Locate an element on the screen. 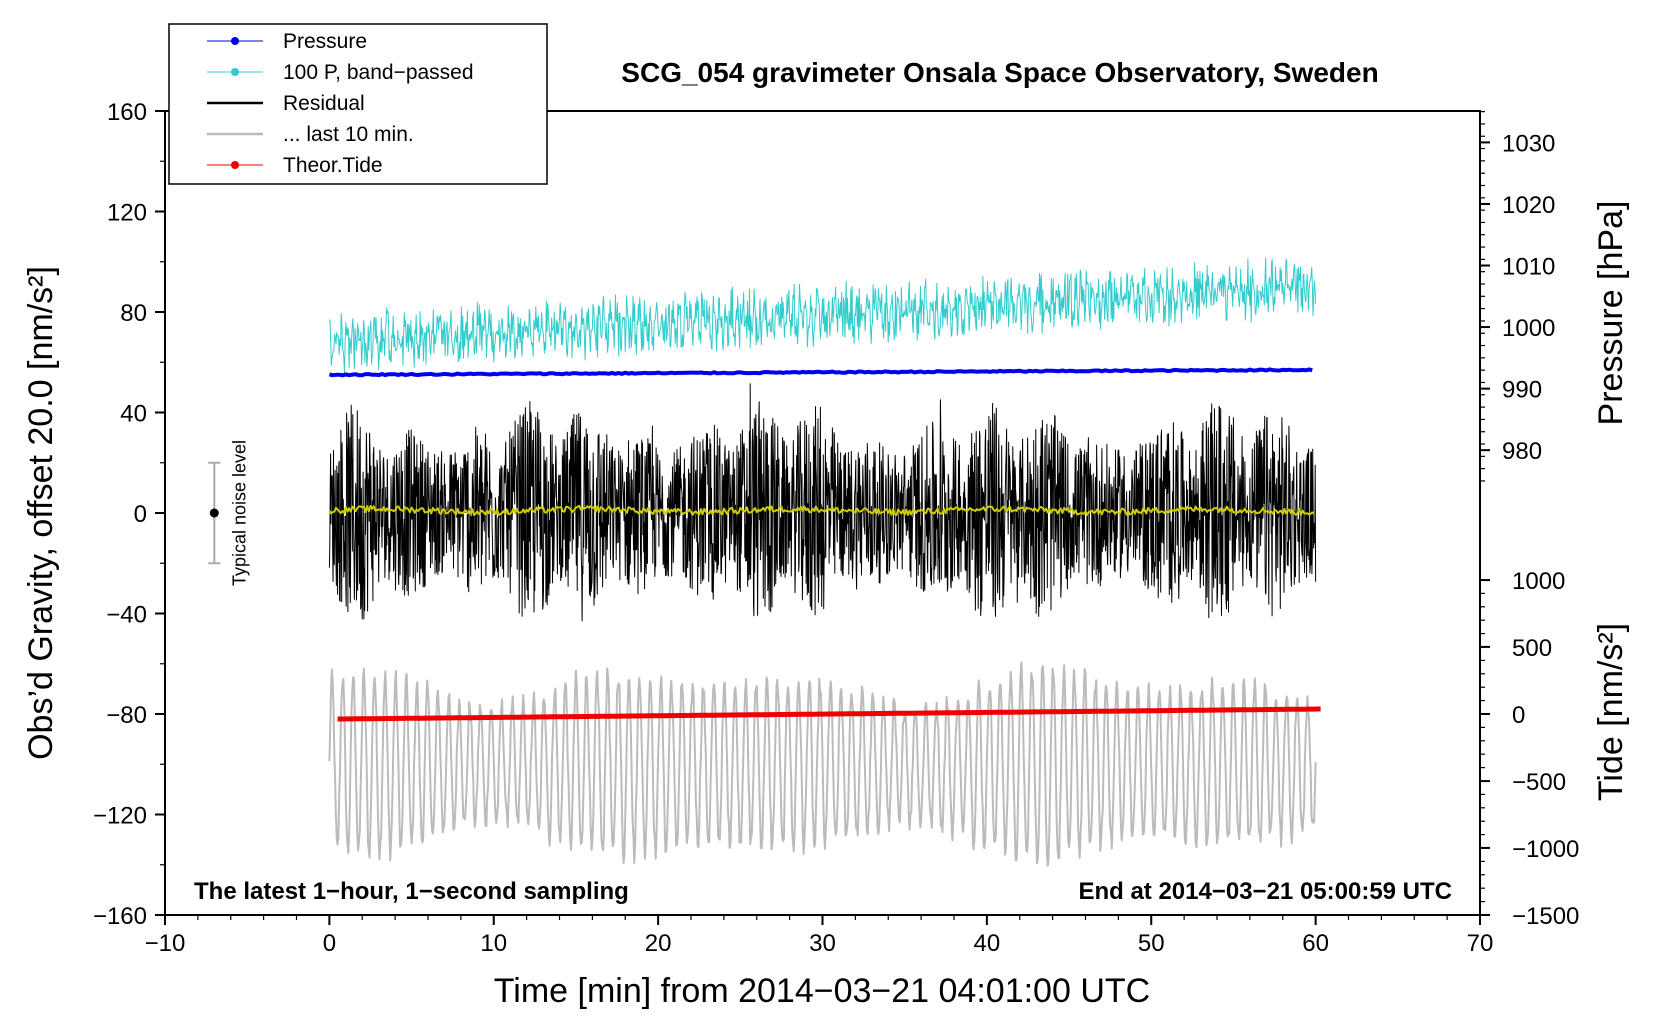 This screenshot has width=1660, height=1020. pressure-tick-label: 1020 is located at coordinates (1528, 205).